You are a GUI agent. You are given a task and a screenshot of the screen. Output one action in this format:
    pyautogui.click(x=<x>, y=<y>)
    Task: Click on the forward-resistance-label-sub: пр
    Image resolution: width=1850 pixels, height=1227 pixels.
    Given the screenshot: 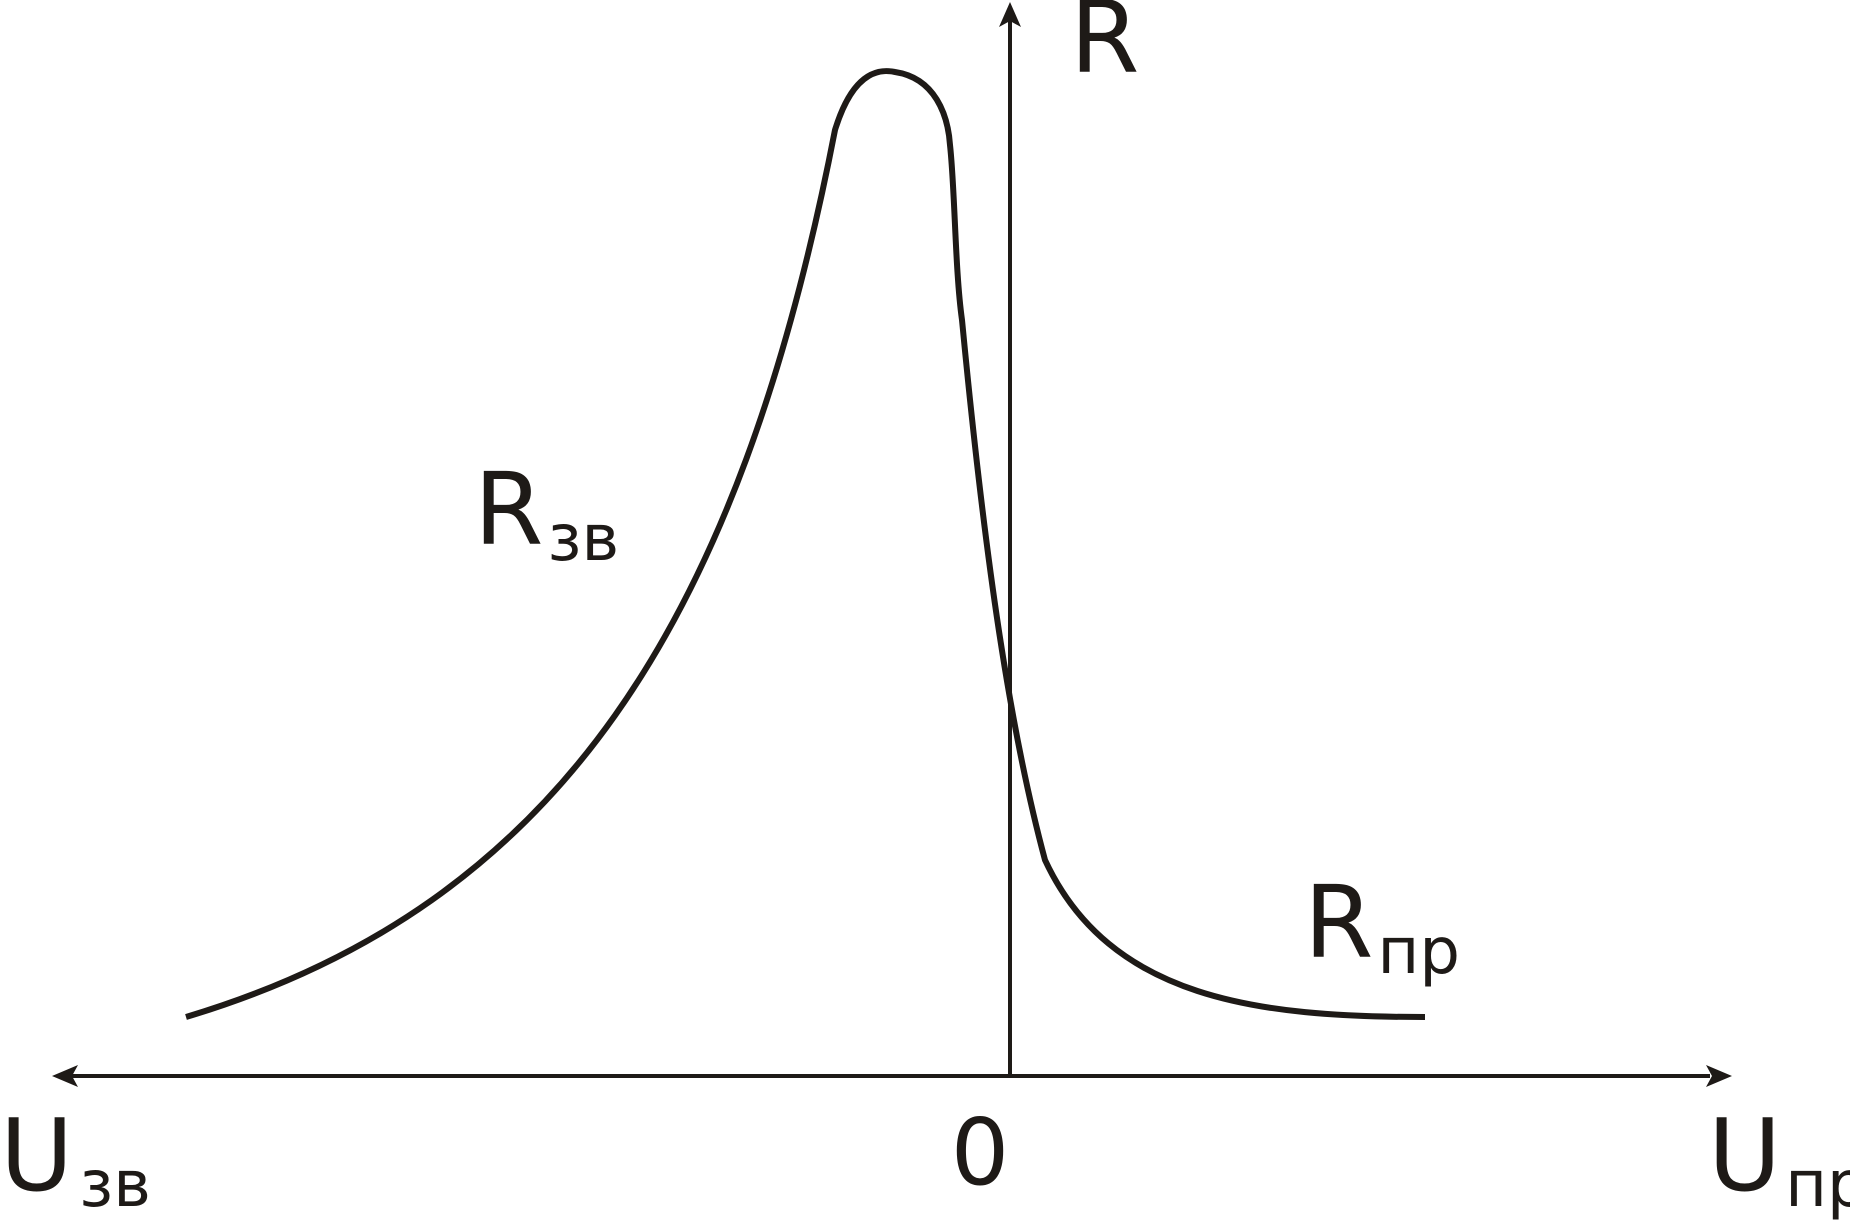 What is the action you would take?
    pyautogui.click(x=1418, y=952)
    